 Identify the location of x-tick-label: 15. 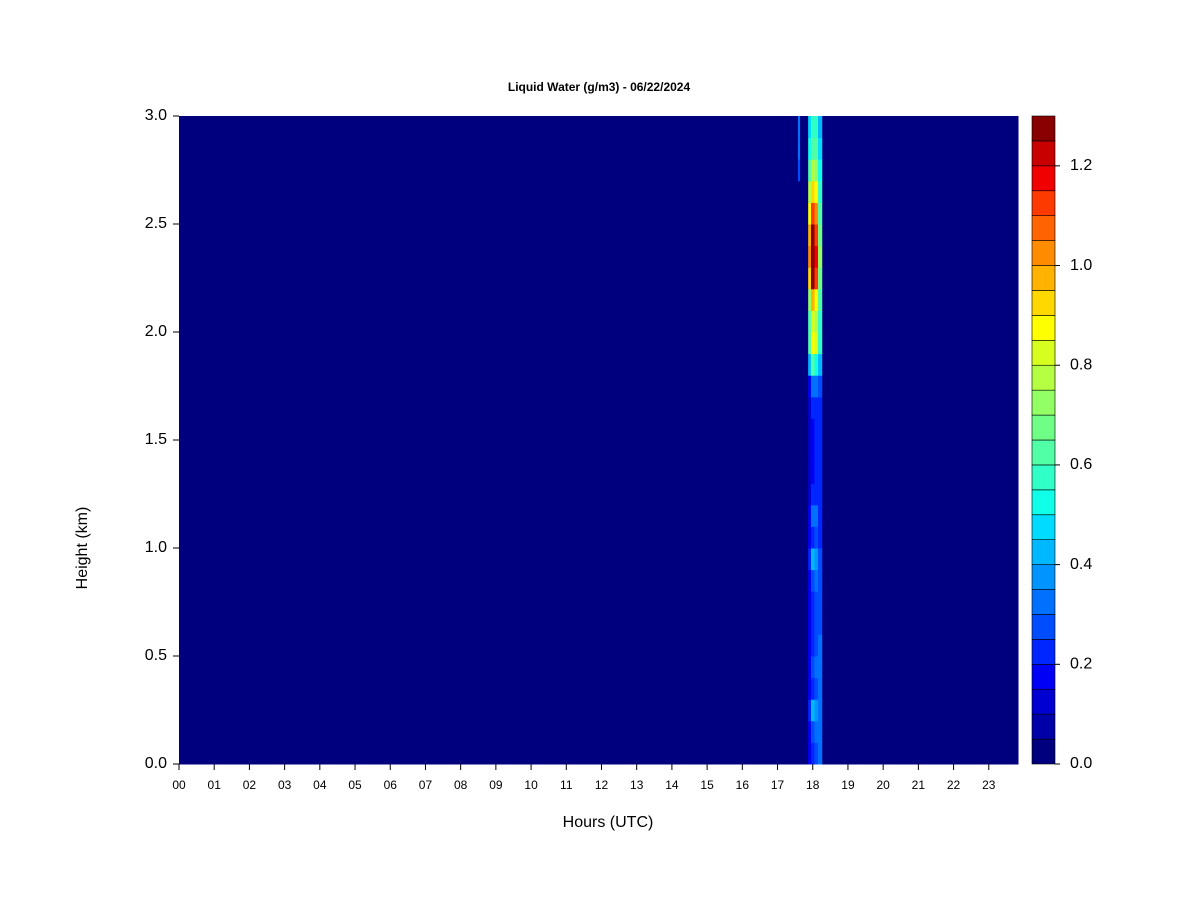
(707, 785).